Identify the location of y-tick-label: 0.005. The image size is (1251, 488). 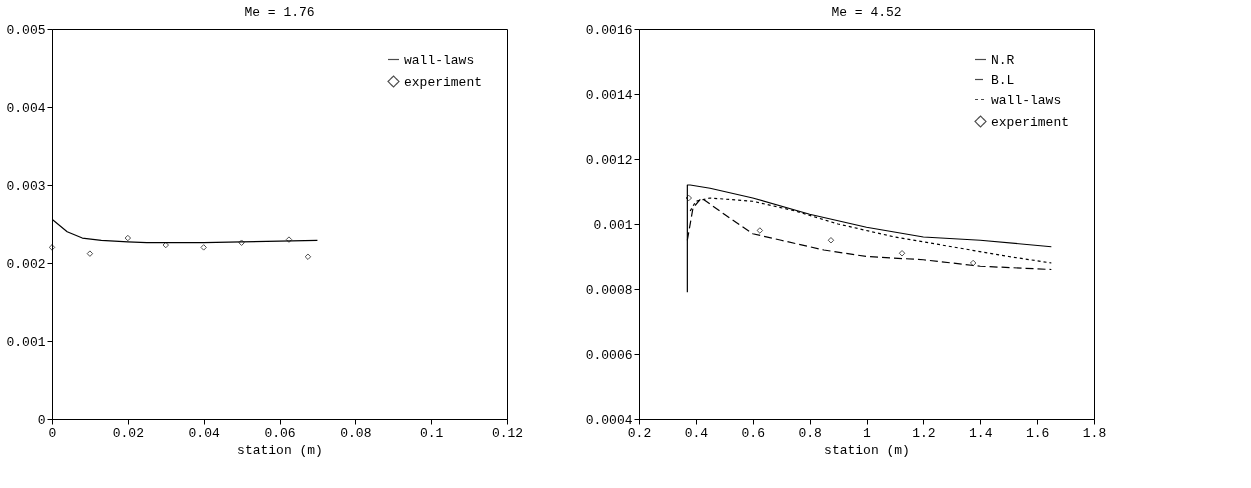
(26, 30).